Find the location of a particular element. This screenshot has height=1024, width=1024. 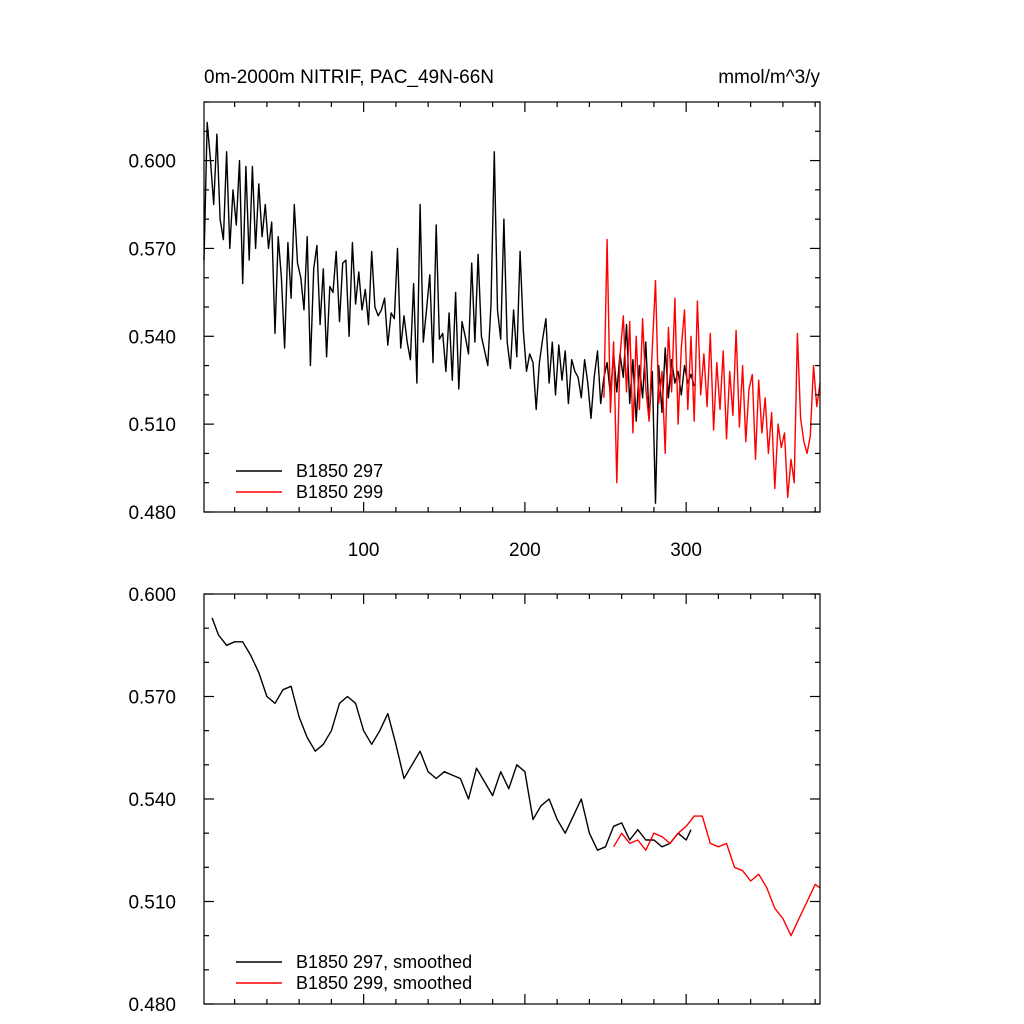

top-x-tick-label: 200 is located at coordinates (525, 550).